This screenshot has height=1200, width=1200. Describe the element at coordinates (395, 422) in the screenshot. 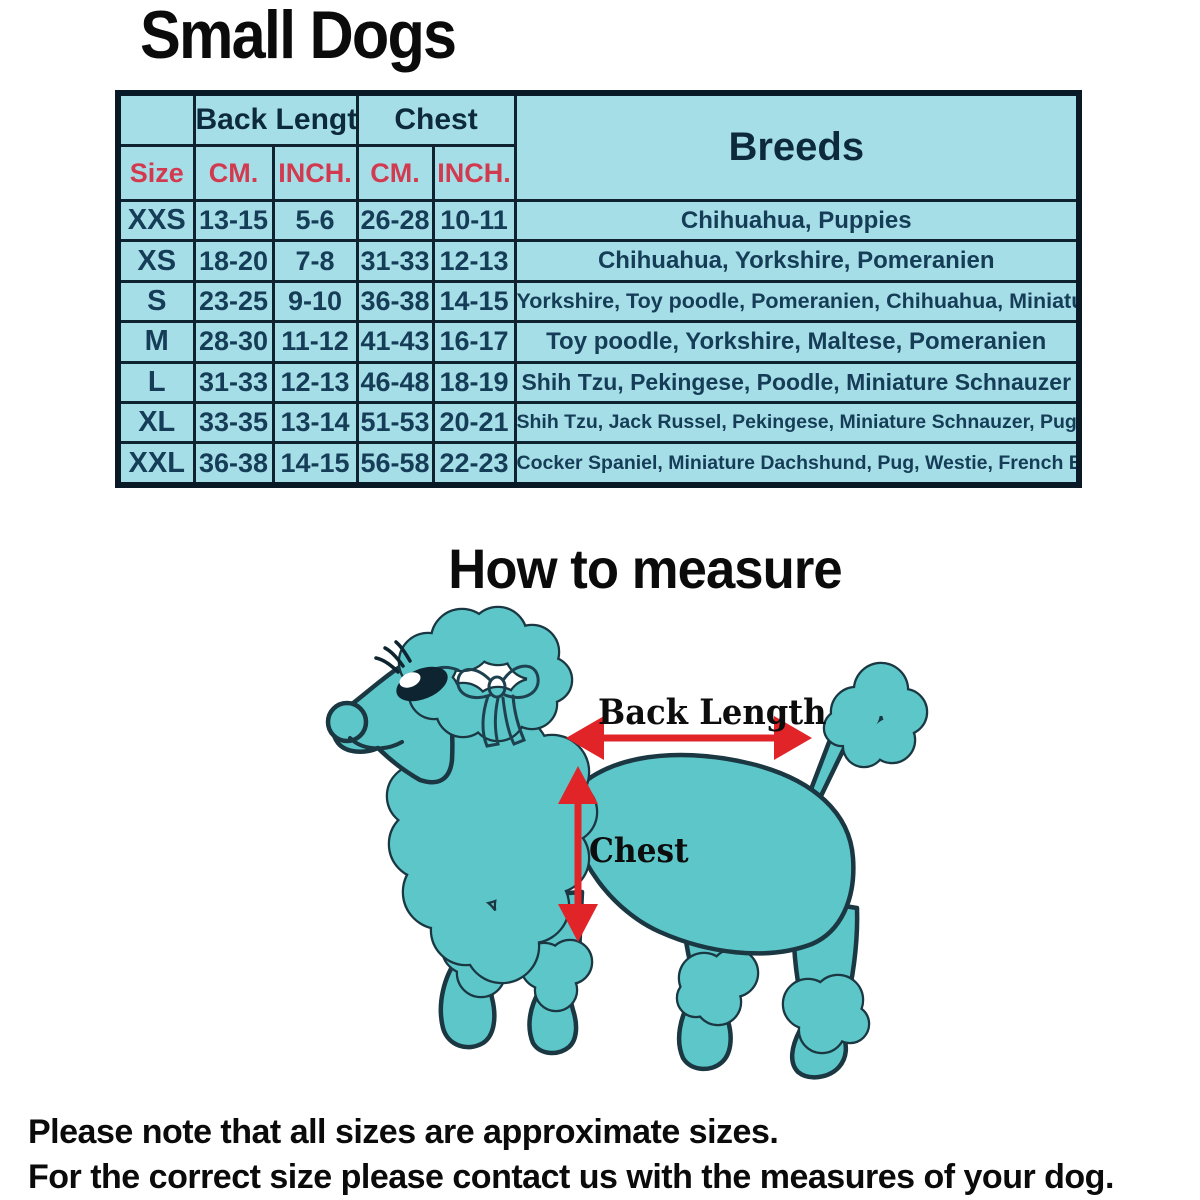

I see `measure-cell: 51-53` at that location.